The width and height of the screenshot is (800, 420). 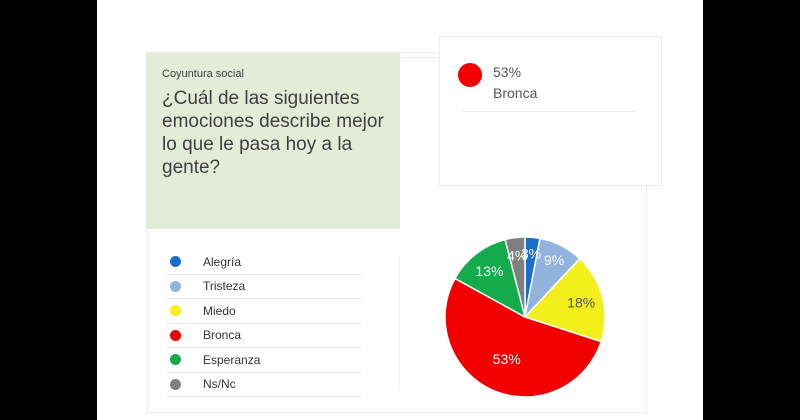 I want to click on legend-item: Miedo, so click(x=264, y=311).